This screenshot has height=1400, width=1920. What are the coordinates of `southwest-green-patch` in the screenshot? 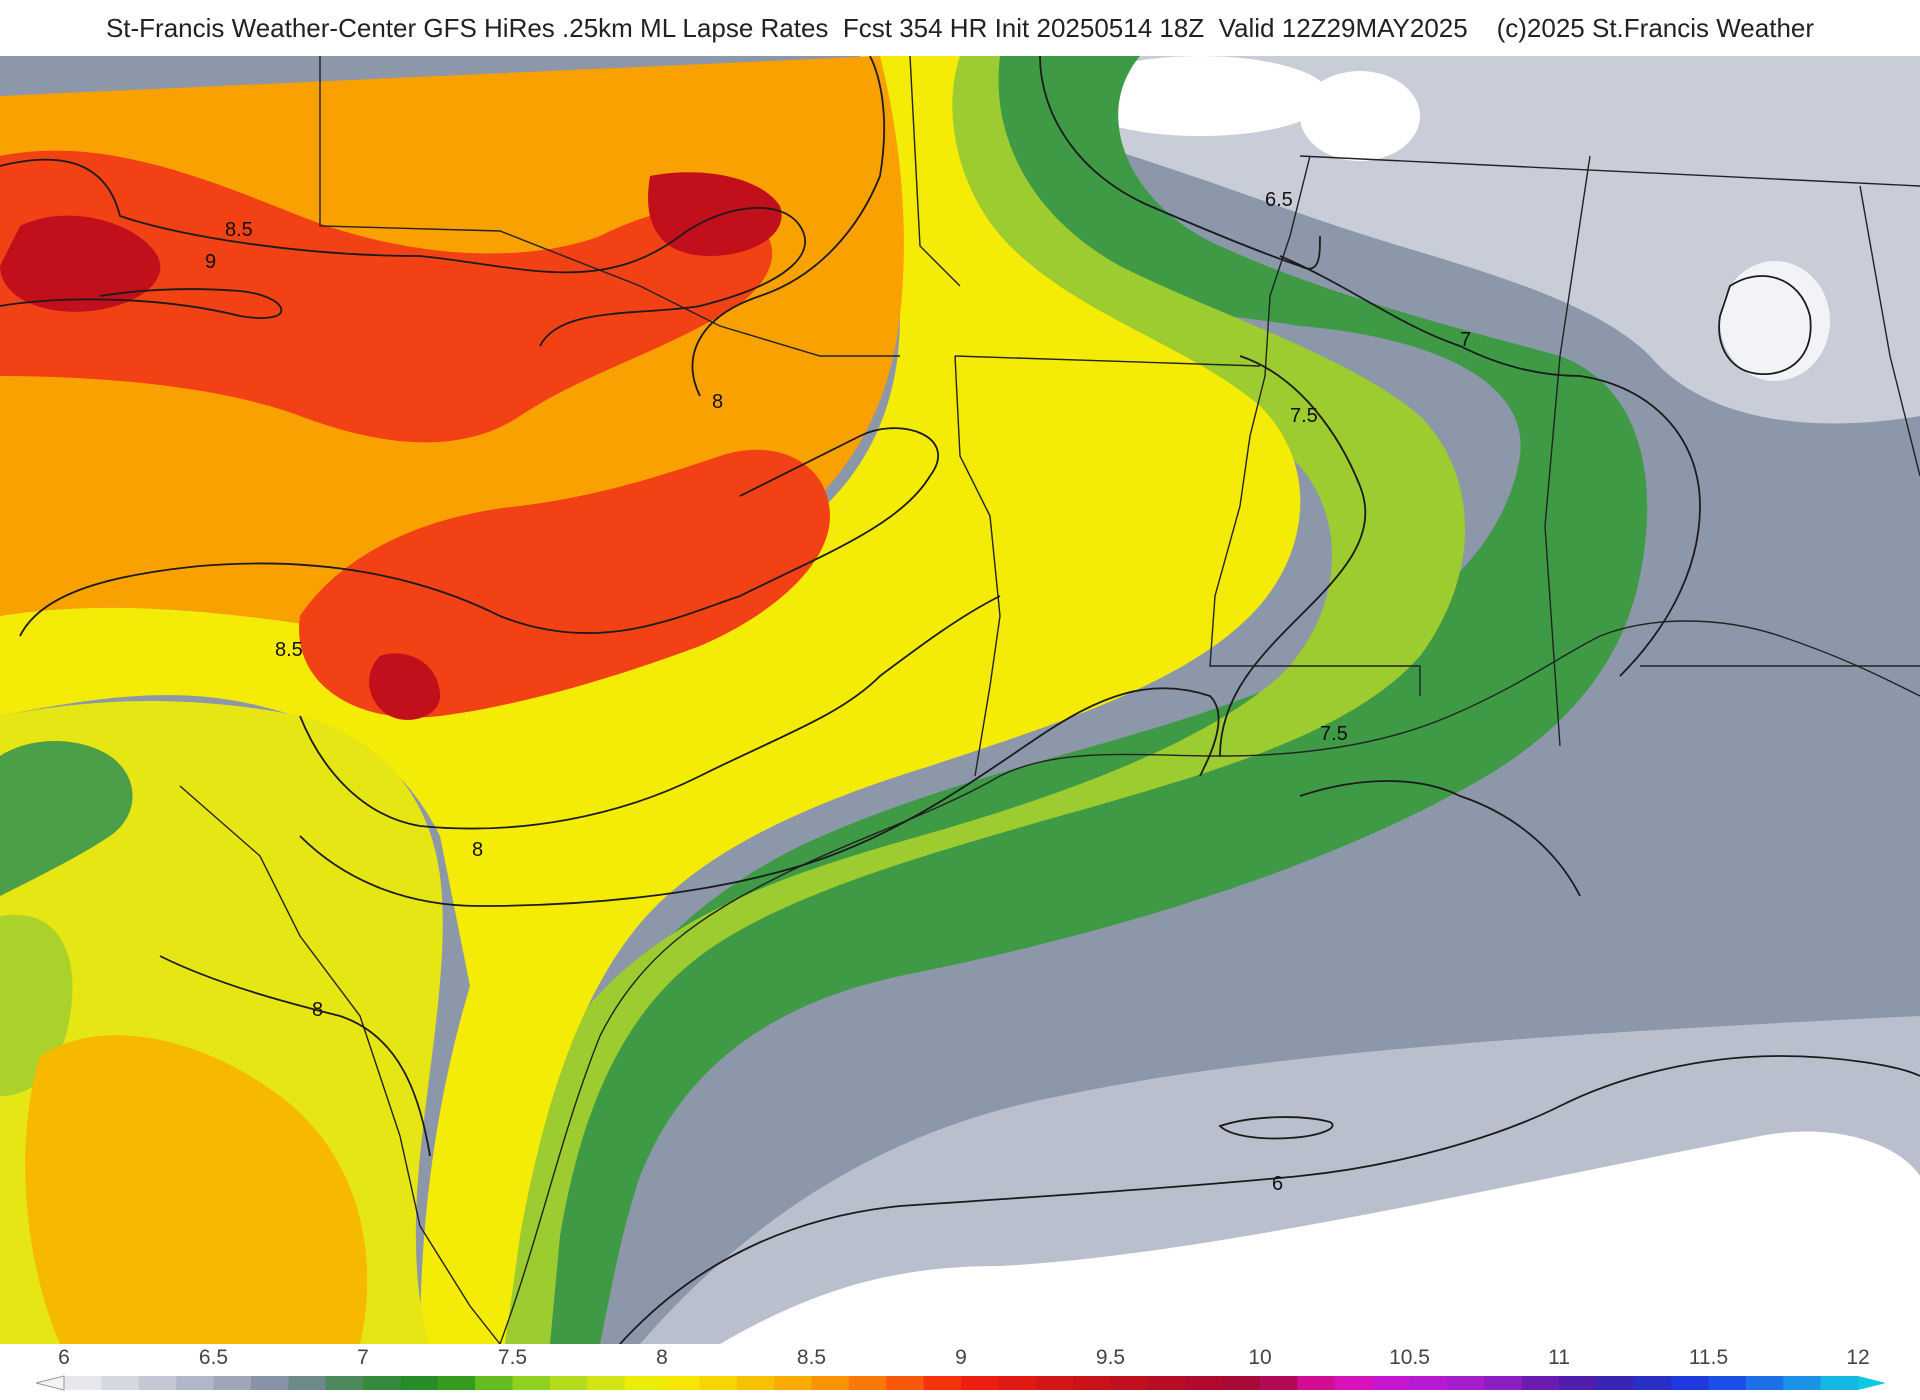 It's located at (66, 818).